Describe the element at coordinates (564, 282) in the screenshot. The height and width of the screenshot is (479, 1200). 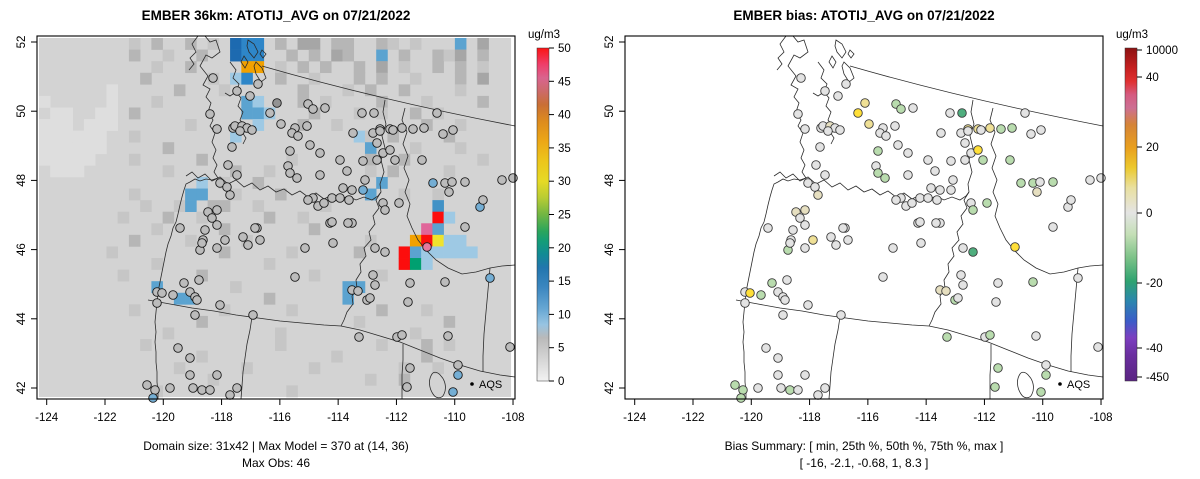
I see `svg-text: 15` at that location.